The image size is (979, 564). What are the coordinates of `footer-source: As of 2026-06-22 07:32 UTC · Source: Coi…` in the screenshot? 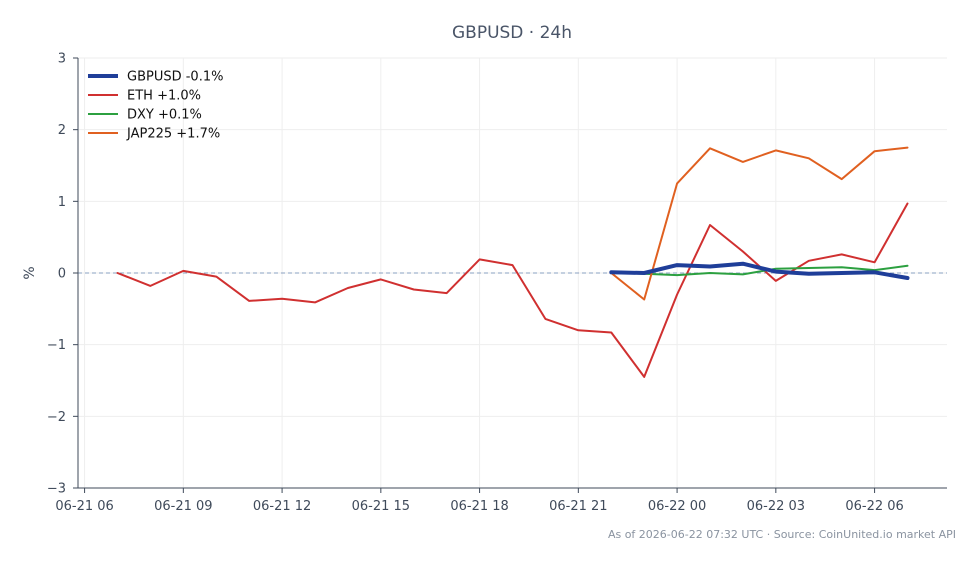 It's located at (782, 534).